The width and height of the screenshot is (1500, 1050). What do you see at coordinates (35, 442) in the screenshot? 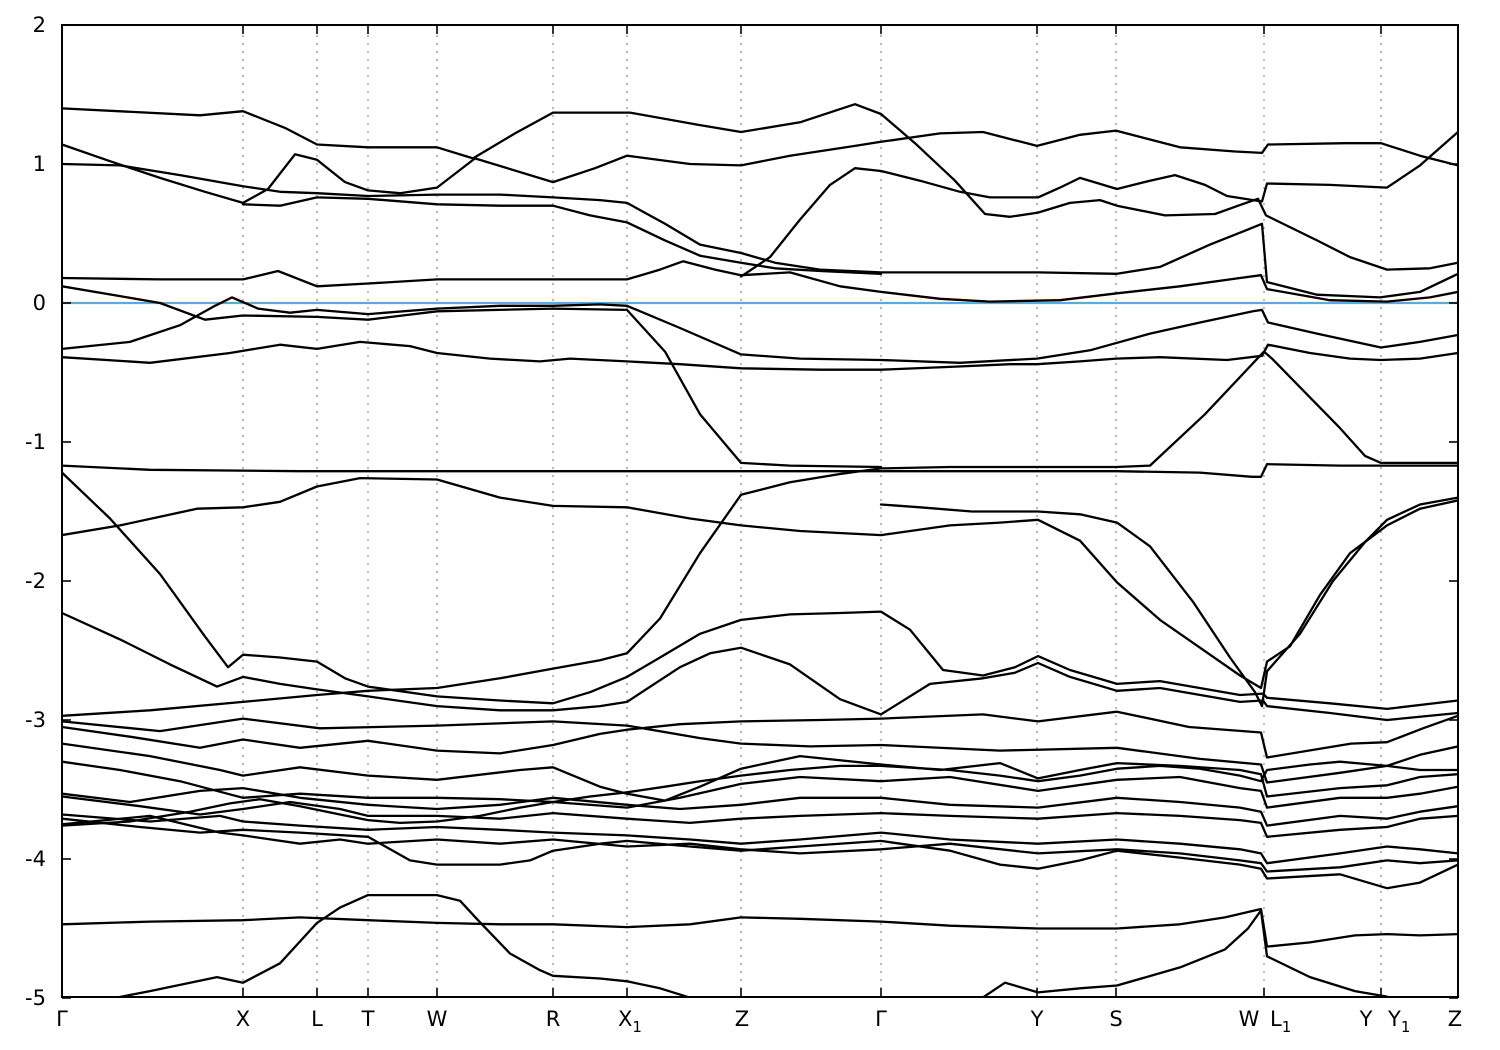
I see `y-axis-label: -1` at bounding box center [35, 442].